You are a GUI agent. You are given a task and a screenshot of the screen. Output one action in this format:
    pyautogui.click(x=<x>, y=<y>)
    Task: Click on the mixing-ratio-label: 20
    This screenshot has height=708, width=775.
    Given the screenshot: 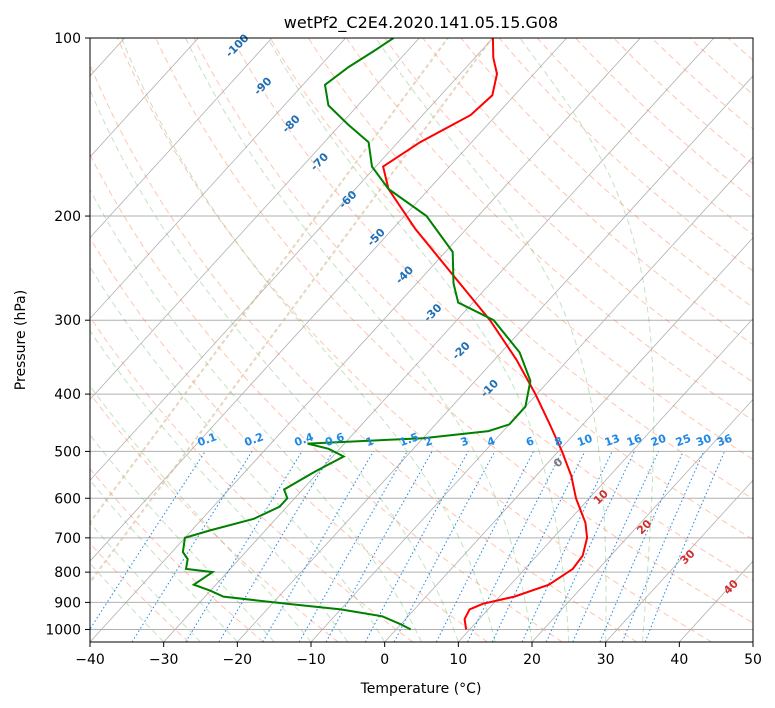 What is the action you would take?
    pyautogui.click(x=658, y=441)
    